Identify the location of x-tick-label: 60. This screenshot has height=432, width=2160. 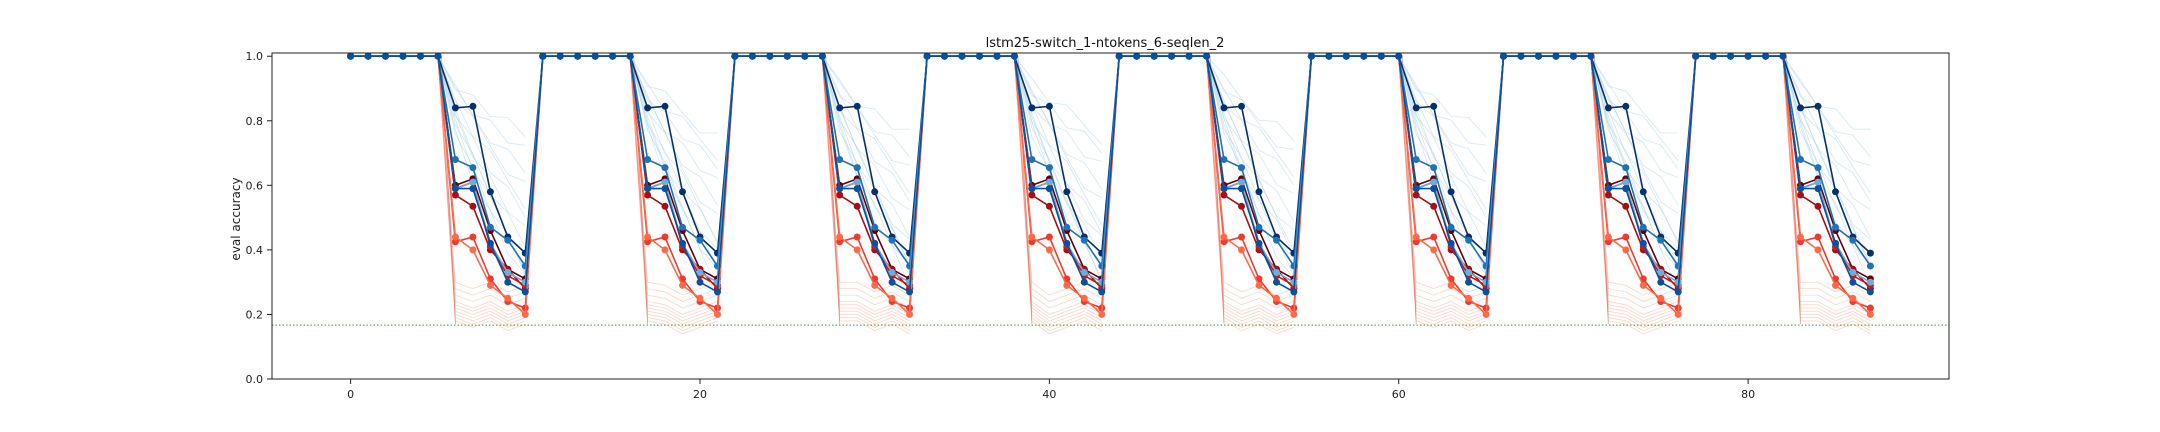
(1399, 394).